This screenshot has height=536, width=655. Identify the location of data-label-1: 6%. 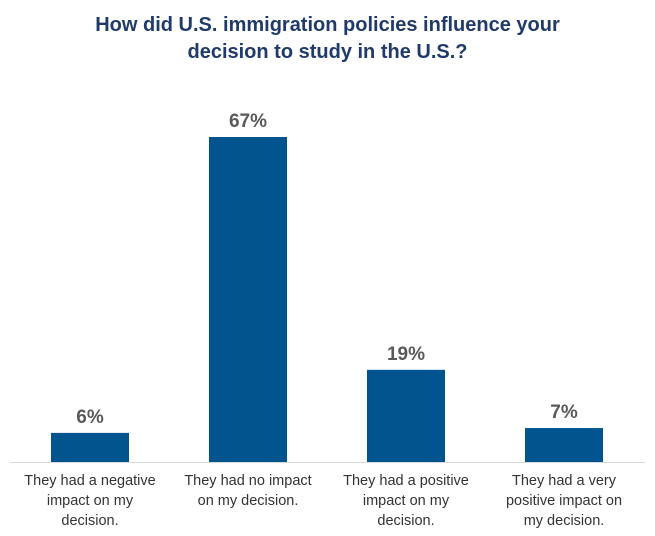
(90, 417).